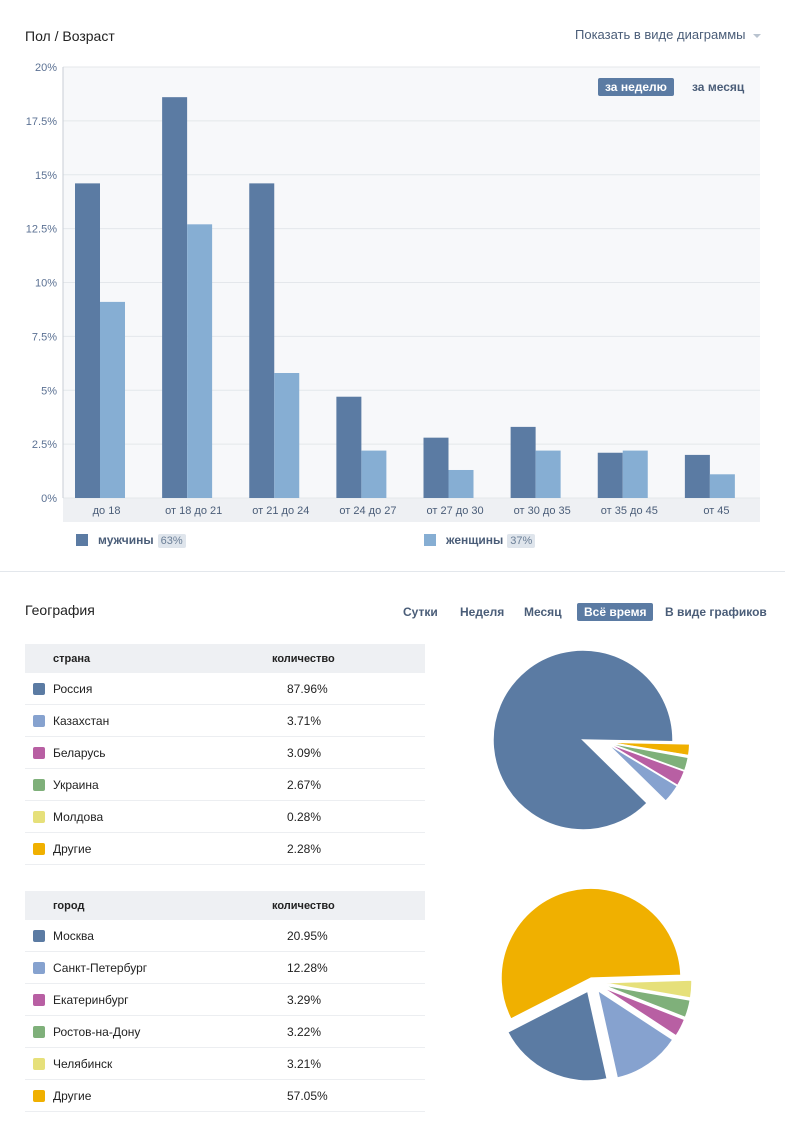 The height and width of the screenshot is (1136, 785). I want to click on country-pie-chart, so click(591, 740).